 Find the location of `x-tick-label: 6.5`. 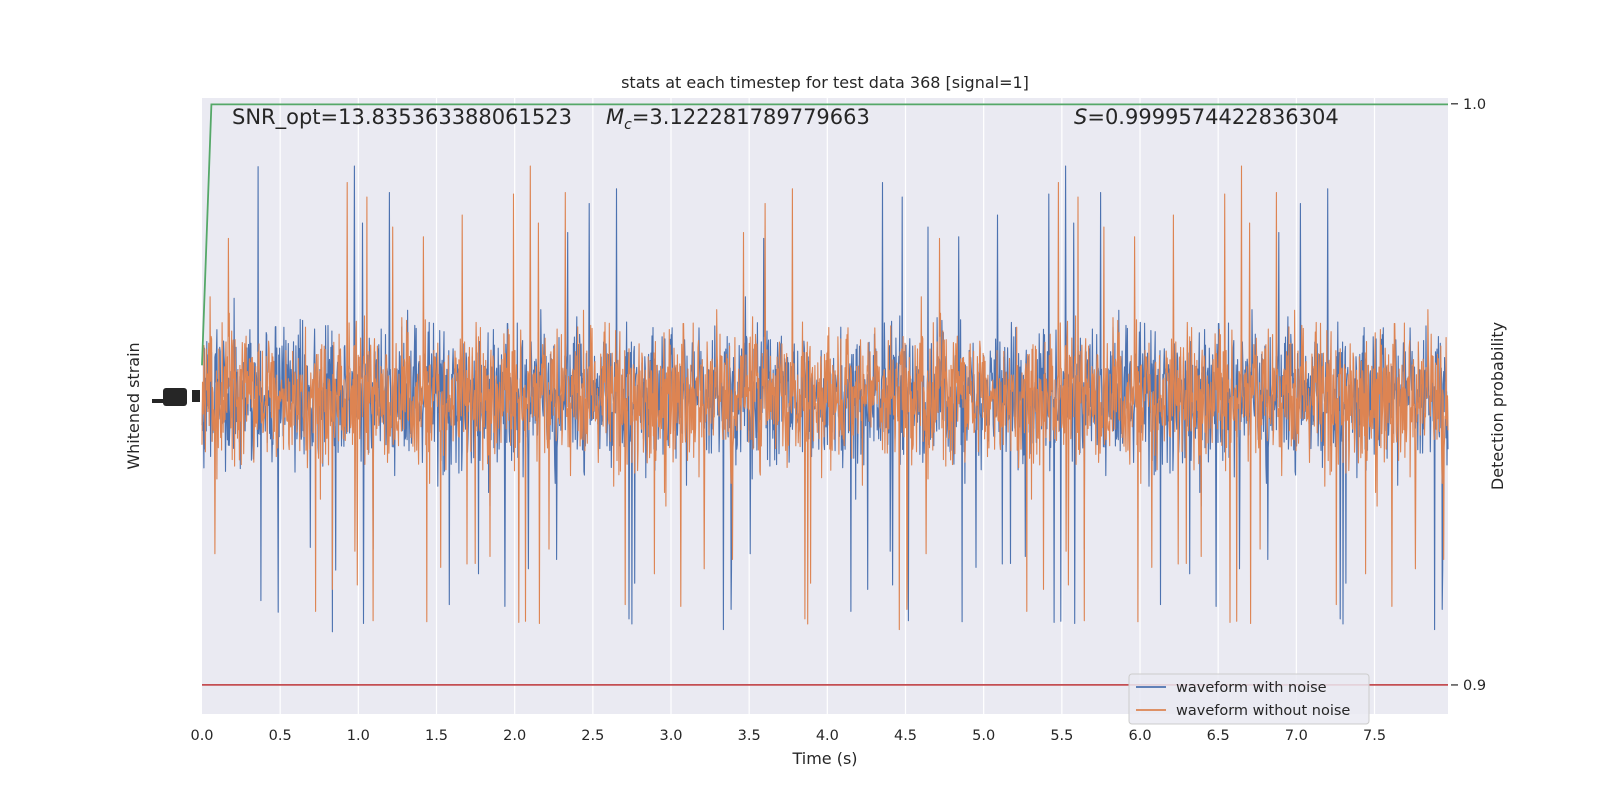

x-tick-label: 6.5 is located at coordinates (1218, 736).